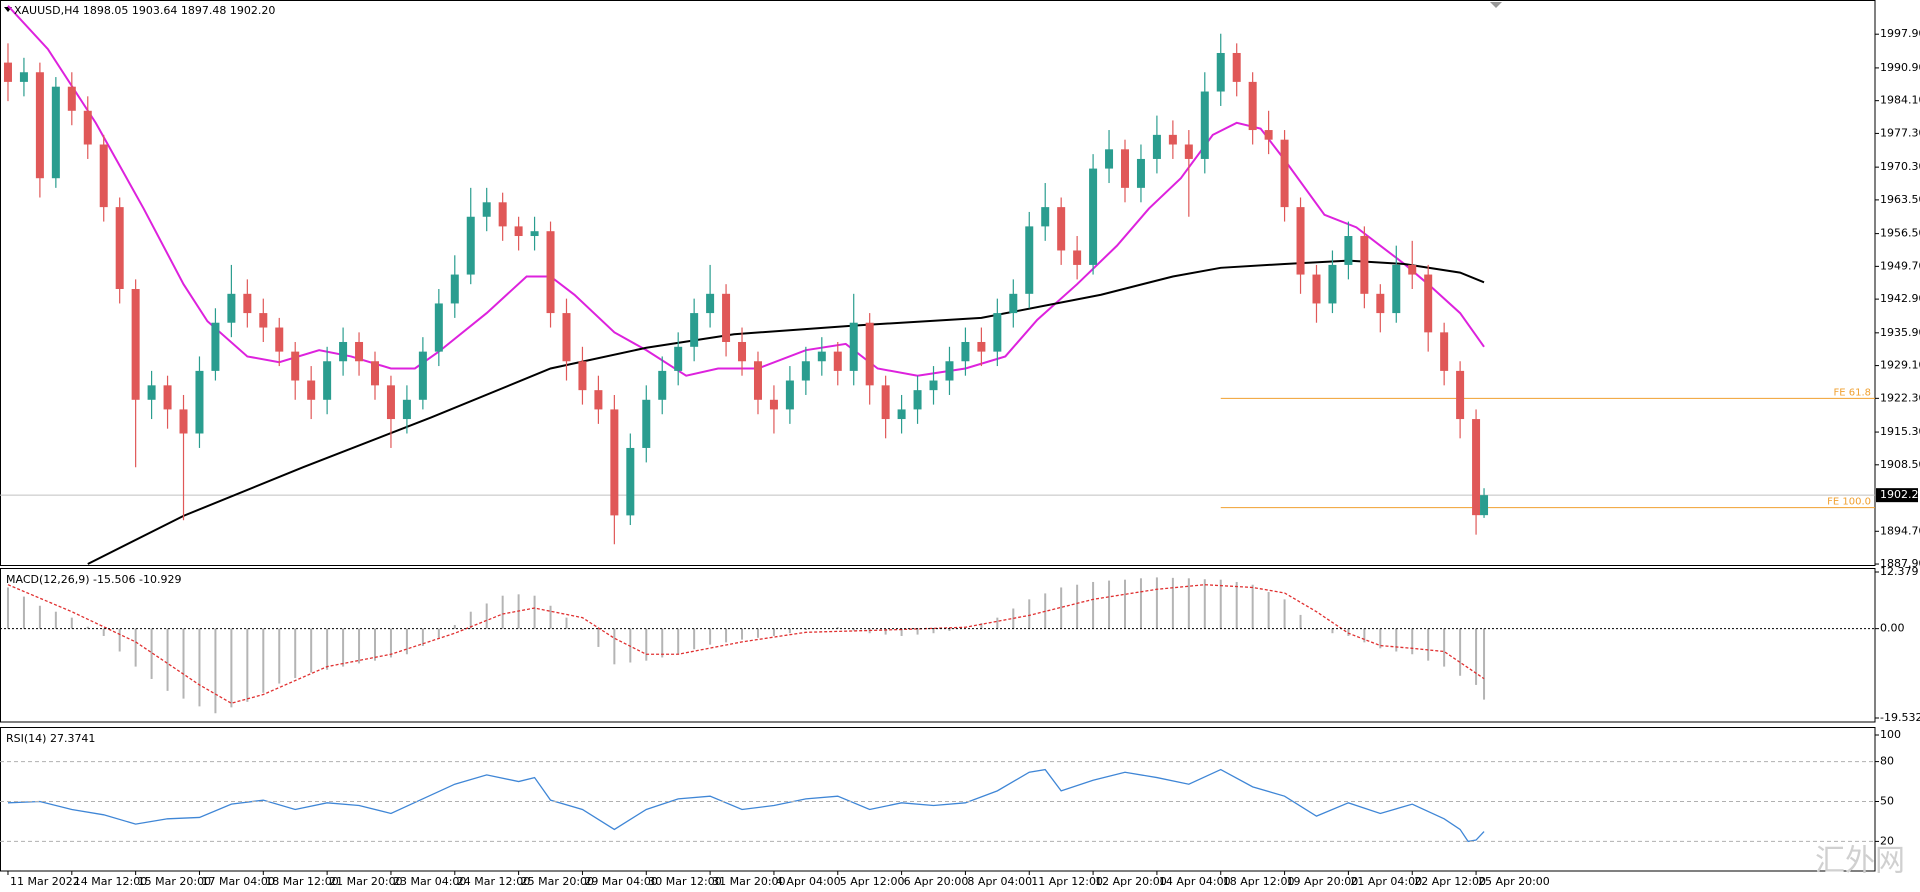  What do you see at coordinates (1900, 298) in the screenshot?
I see `y-tick-label: 1942.90` at bounding box center [1900, 298].